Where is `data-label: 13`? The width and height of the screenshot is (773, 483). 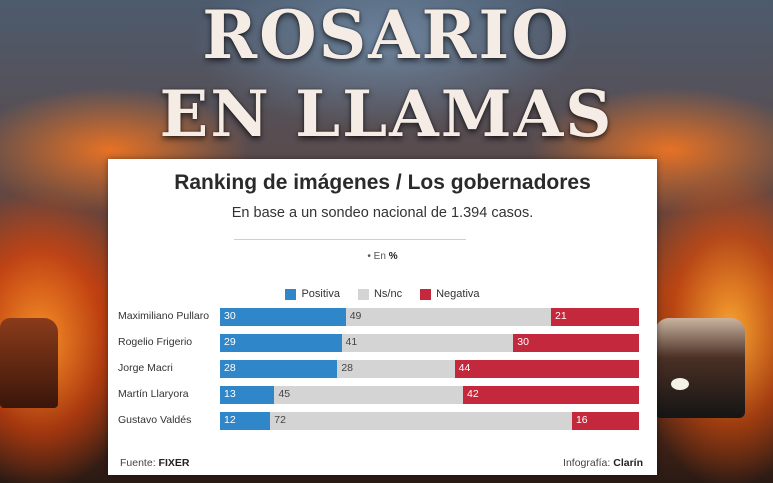 data-label: 13 is located at coordinates (230, 394).